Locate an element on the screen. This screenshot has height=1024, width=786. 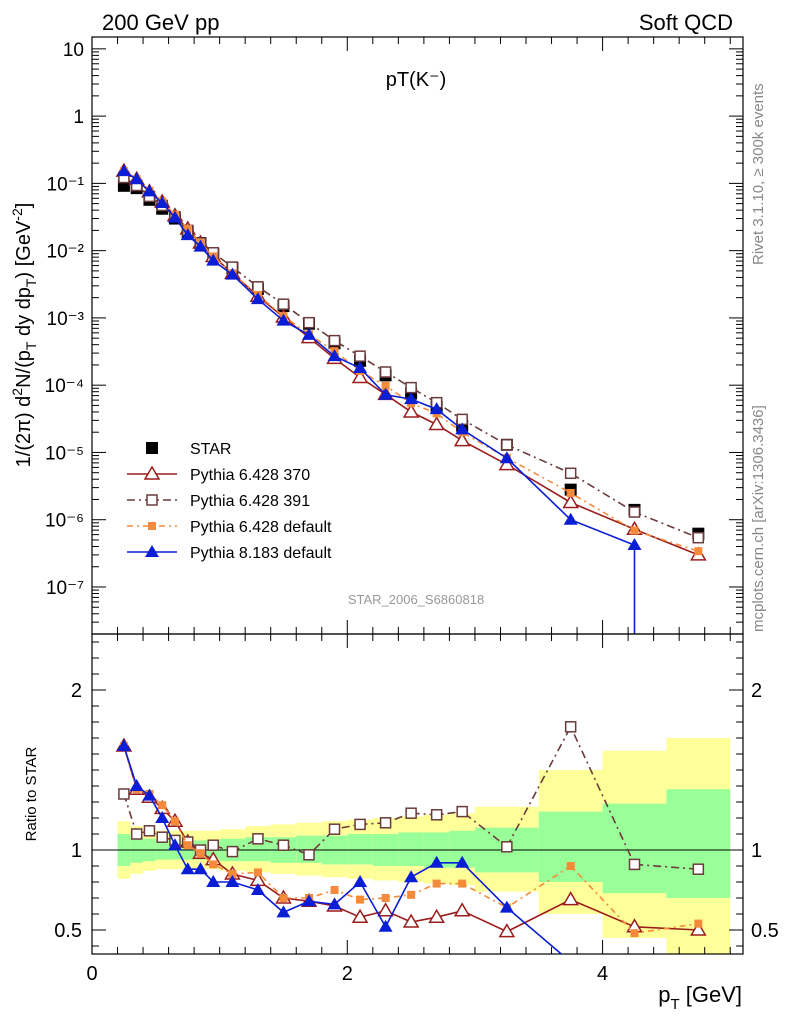
y-tick-label-bottom-right: 1 is located at coordinates (756, 851).